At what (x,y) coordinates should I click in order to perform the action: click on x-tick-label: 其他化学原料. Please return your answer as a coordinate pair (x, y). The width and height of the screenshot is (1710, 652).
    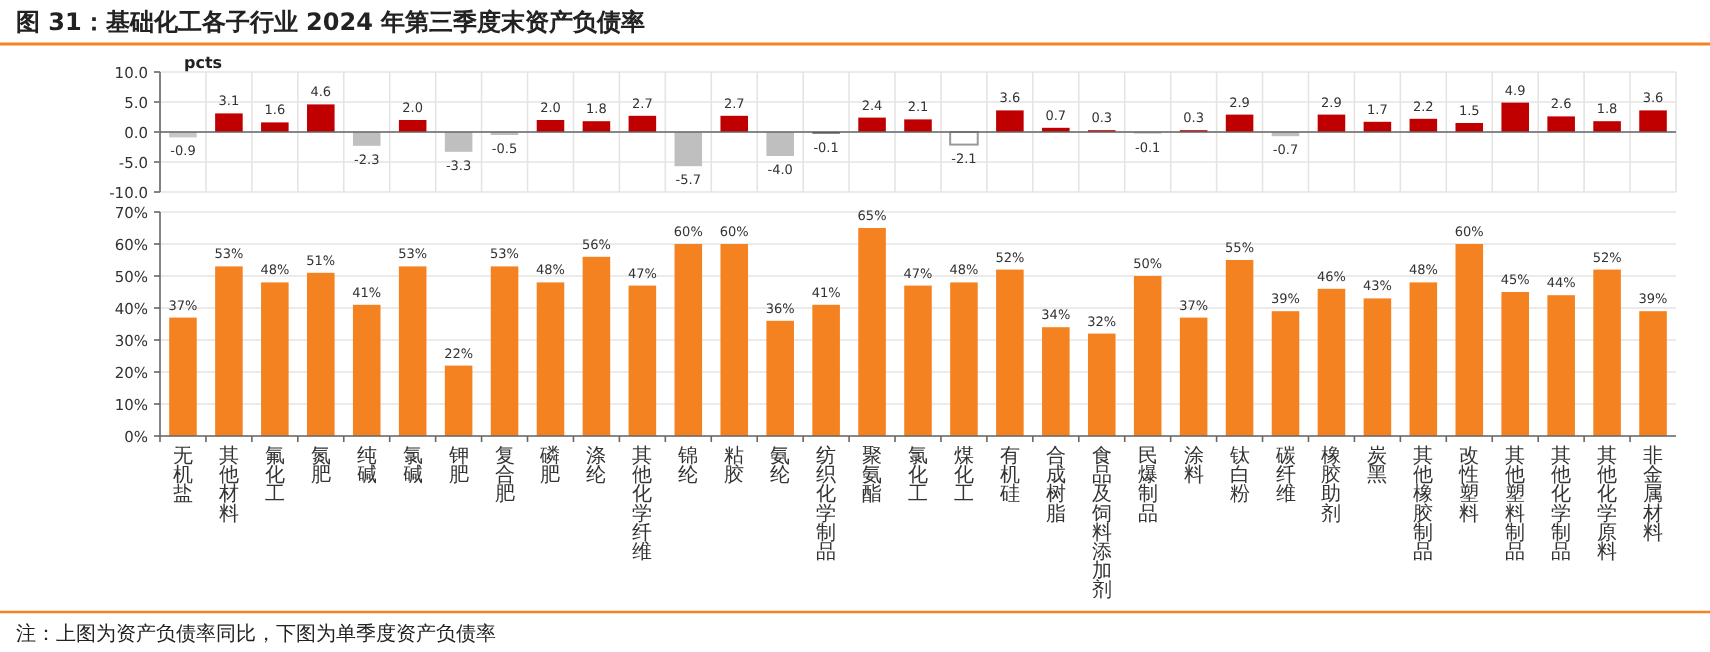
    Looking at the image, I should click on (1607, 504).